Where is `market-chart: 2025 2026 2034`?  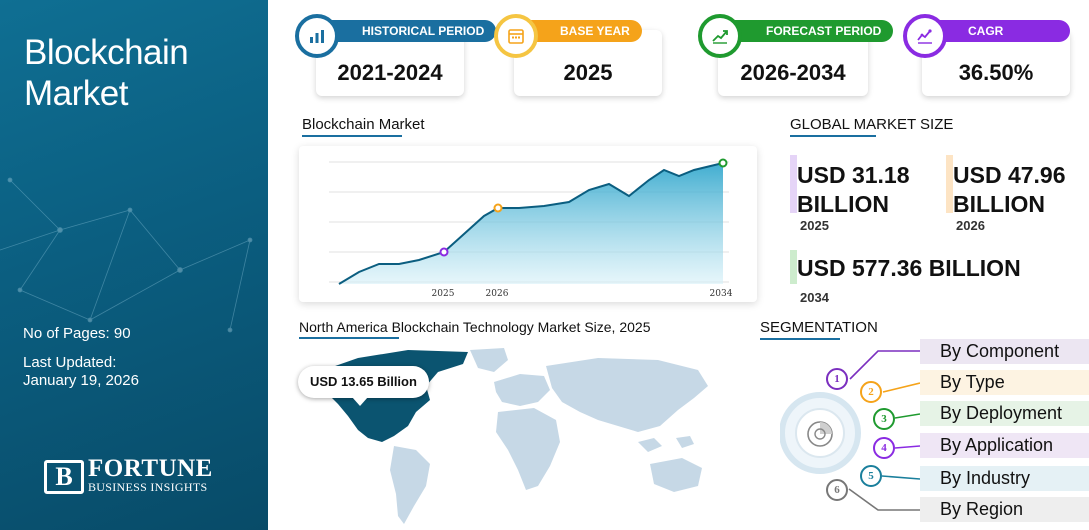
market-chart: 2025 2026 2034 is located at coordinates (528, 224).